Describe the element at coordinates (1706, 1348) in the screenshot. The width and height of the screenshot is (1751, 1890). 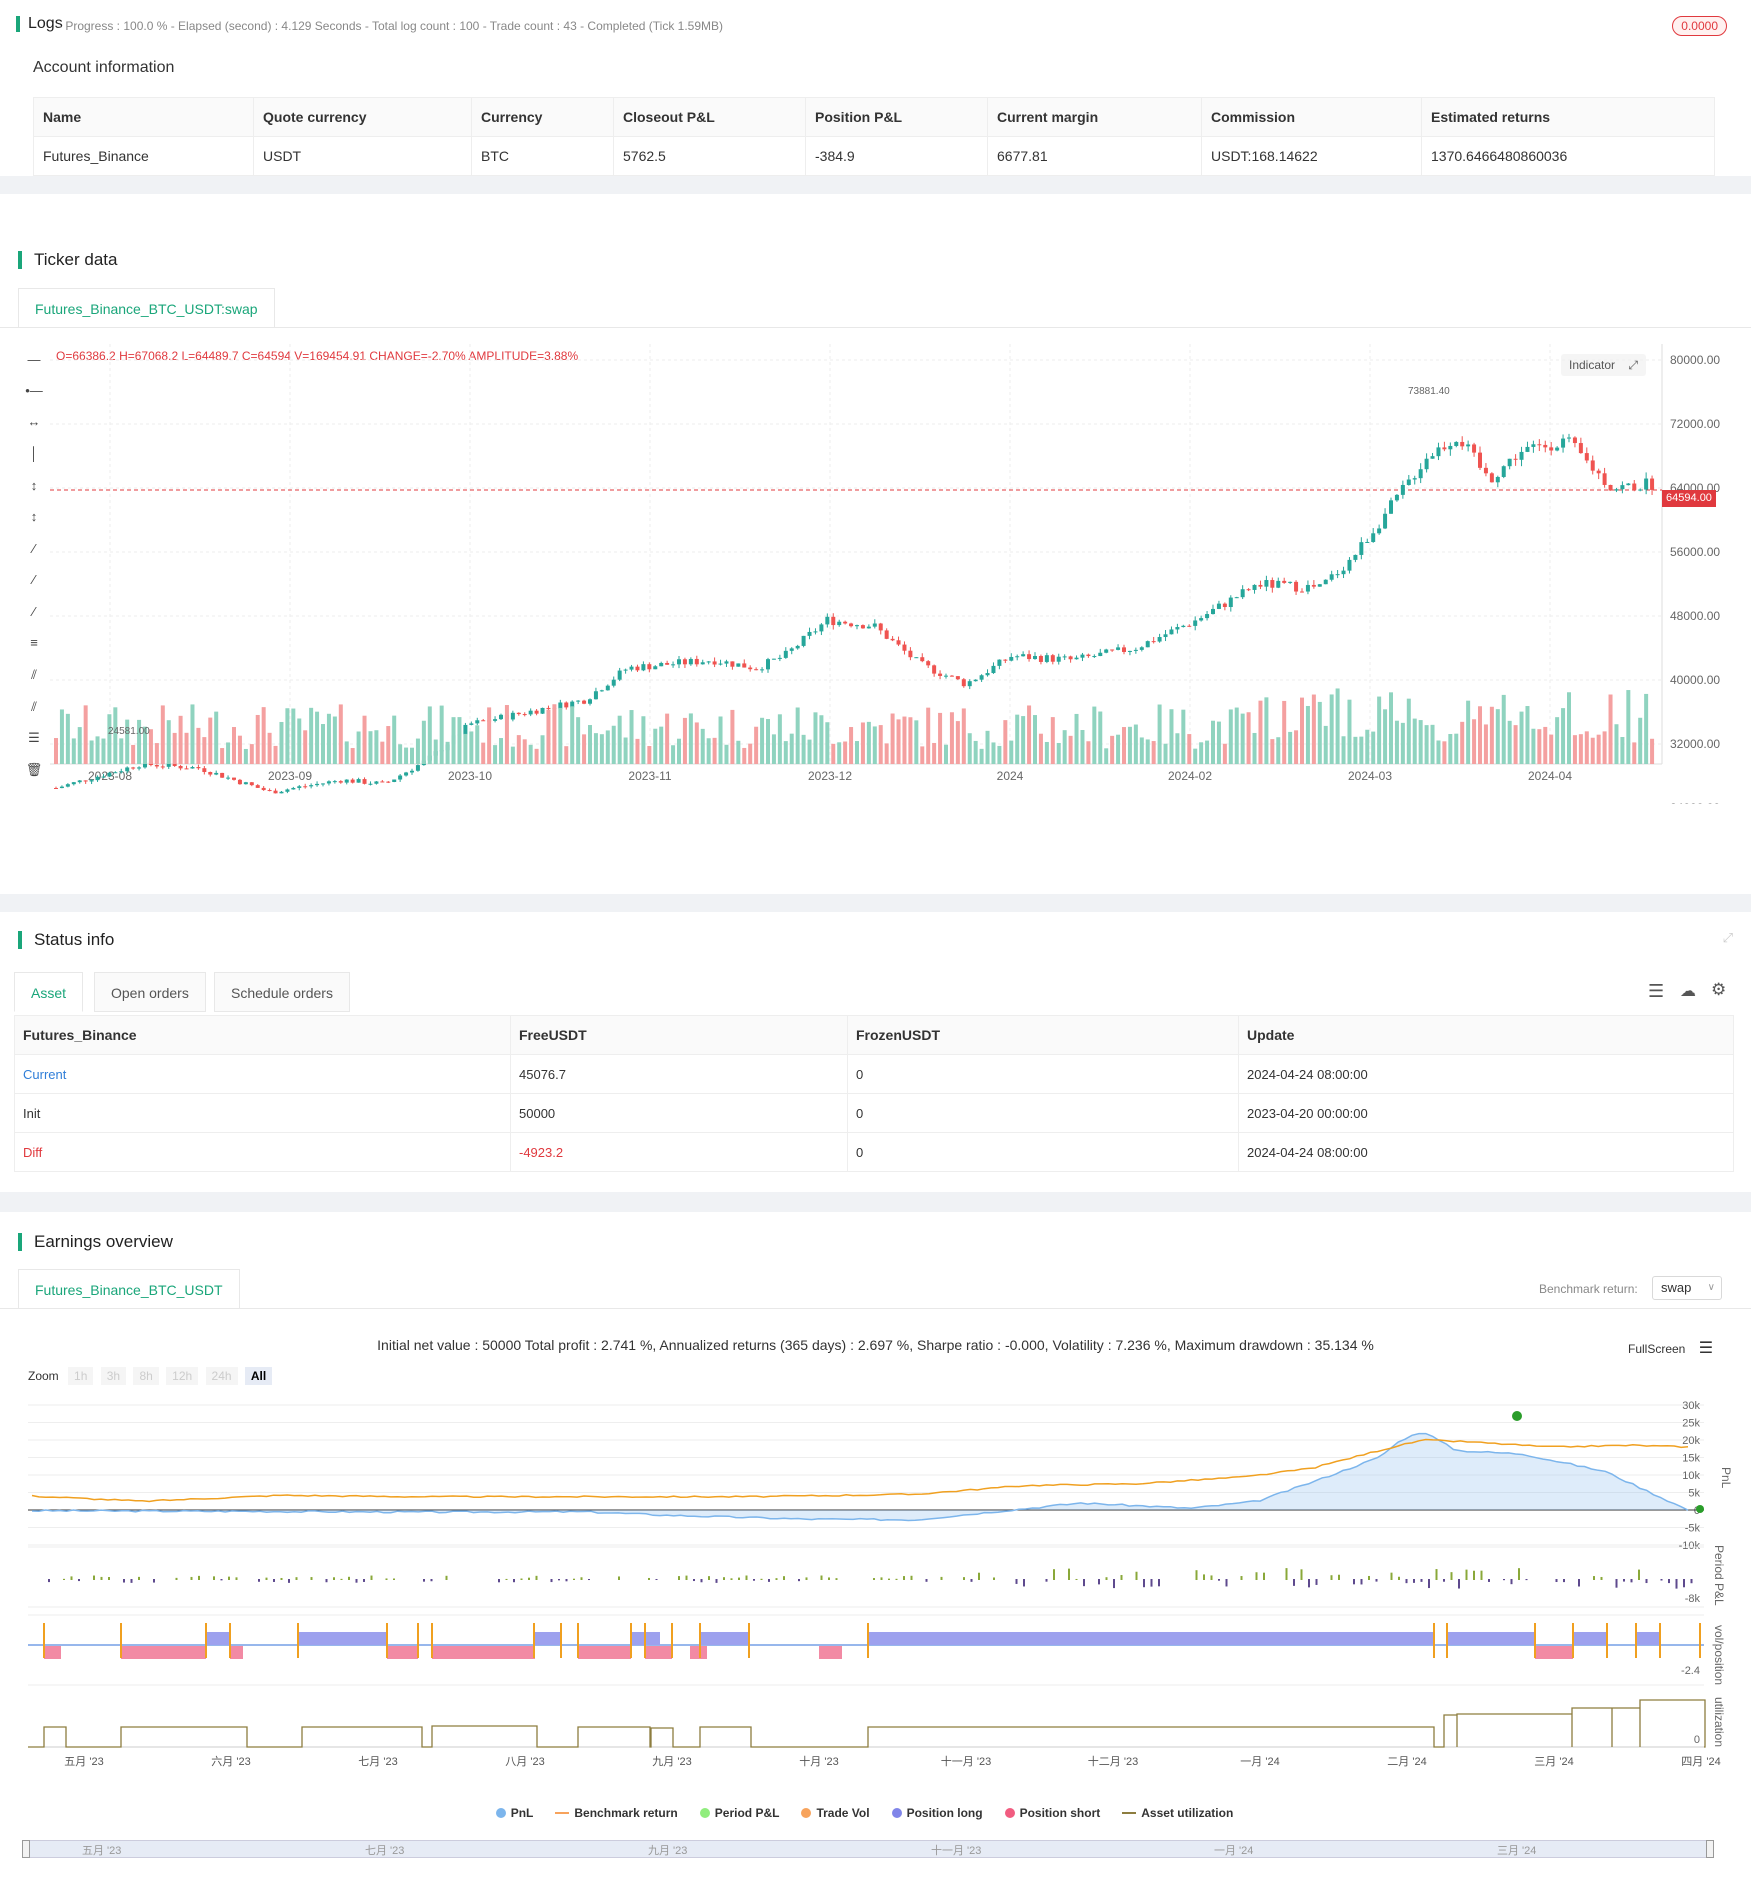
I see `menu-icon: ☰` at that location.